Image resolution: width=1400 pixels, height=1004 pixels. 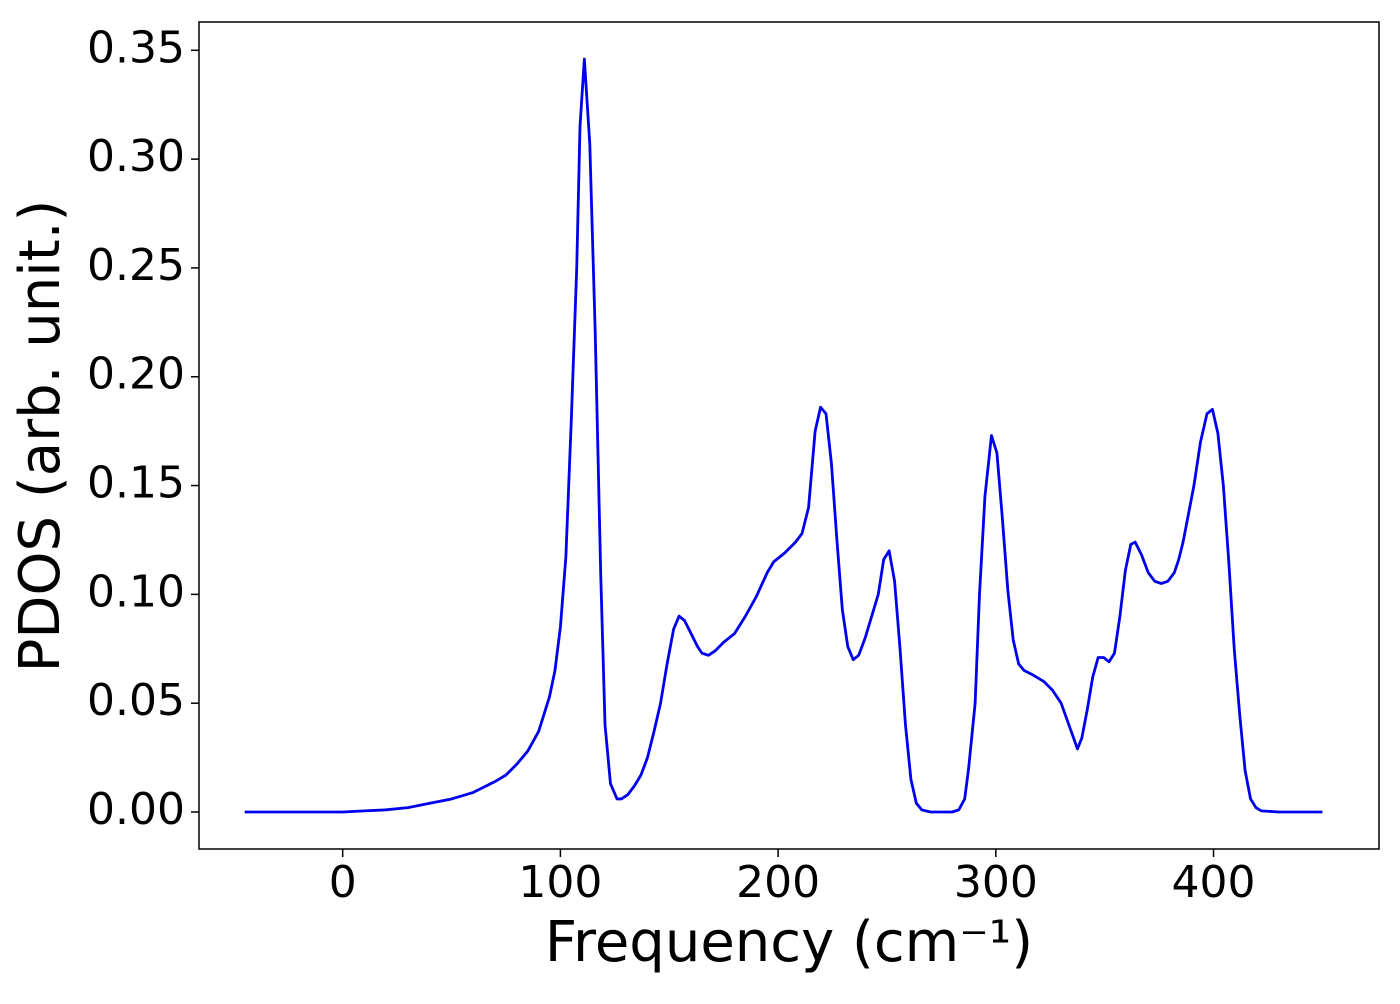 What do you see at coordinates (789, 942) in the screenshot?
I see `x-axis-label: Frequency (cm⁻¹)` at bounding box center [789, 942].